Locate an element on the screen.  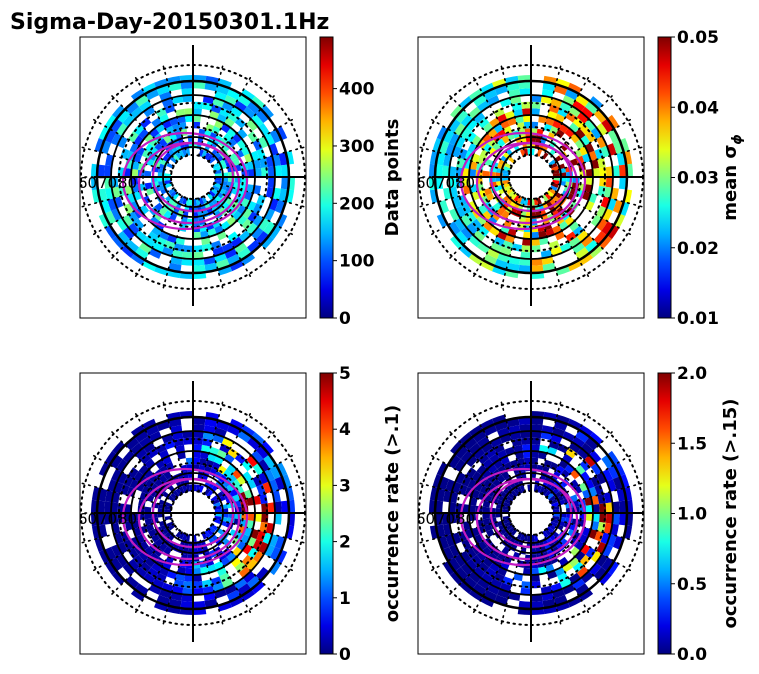
polar-heatmap: 60 70 80 is located at coordinates (531, 175).